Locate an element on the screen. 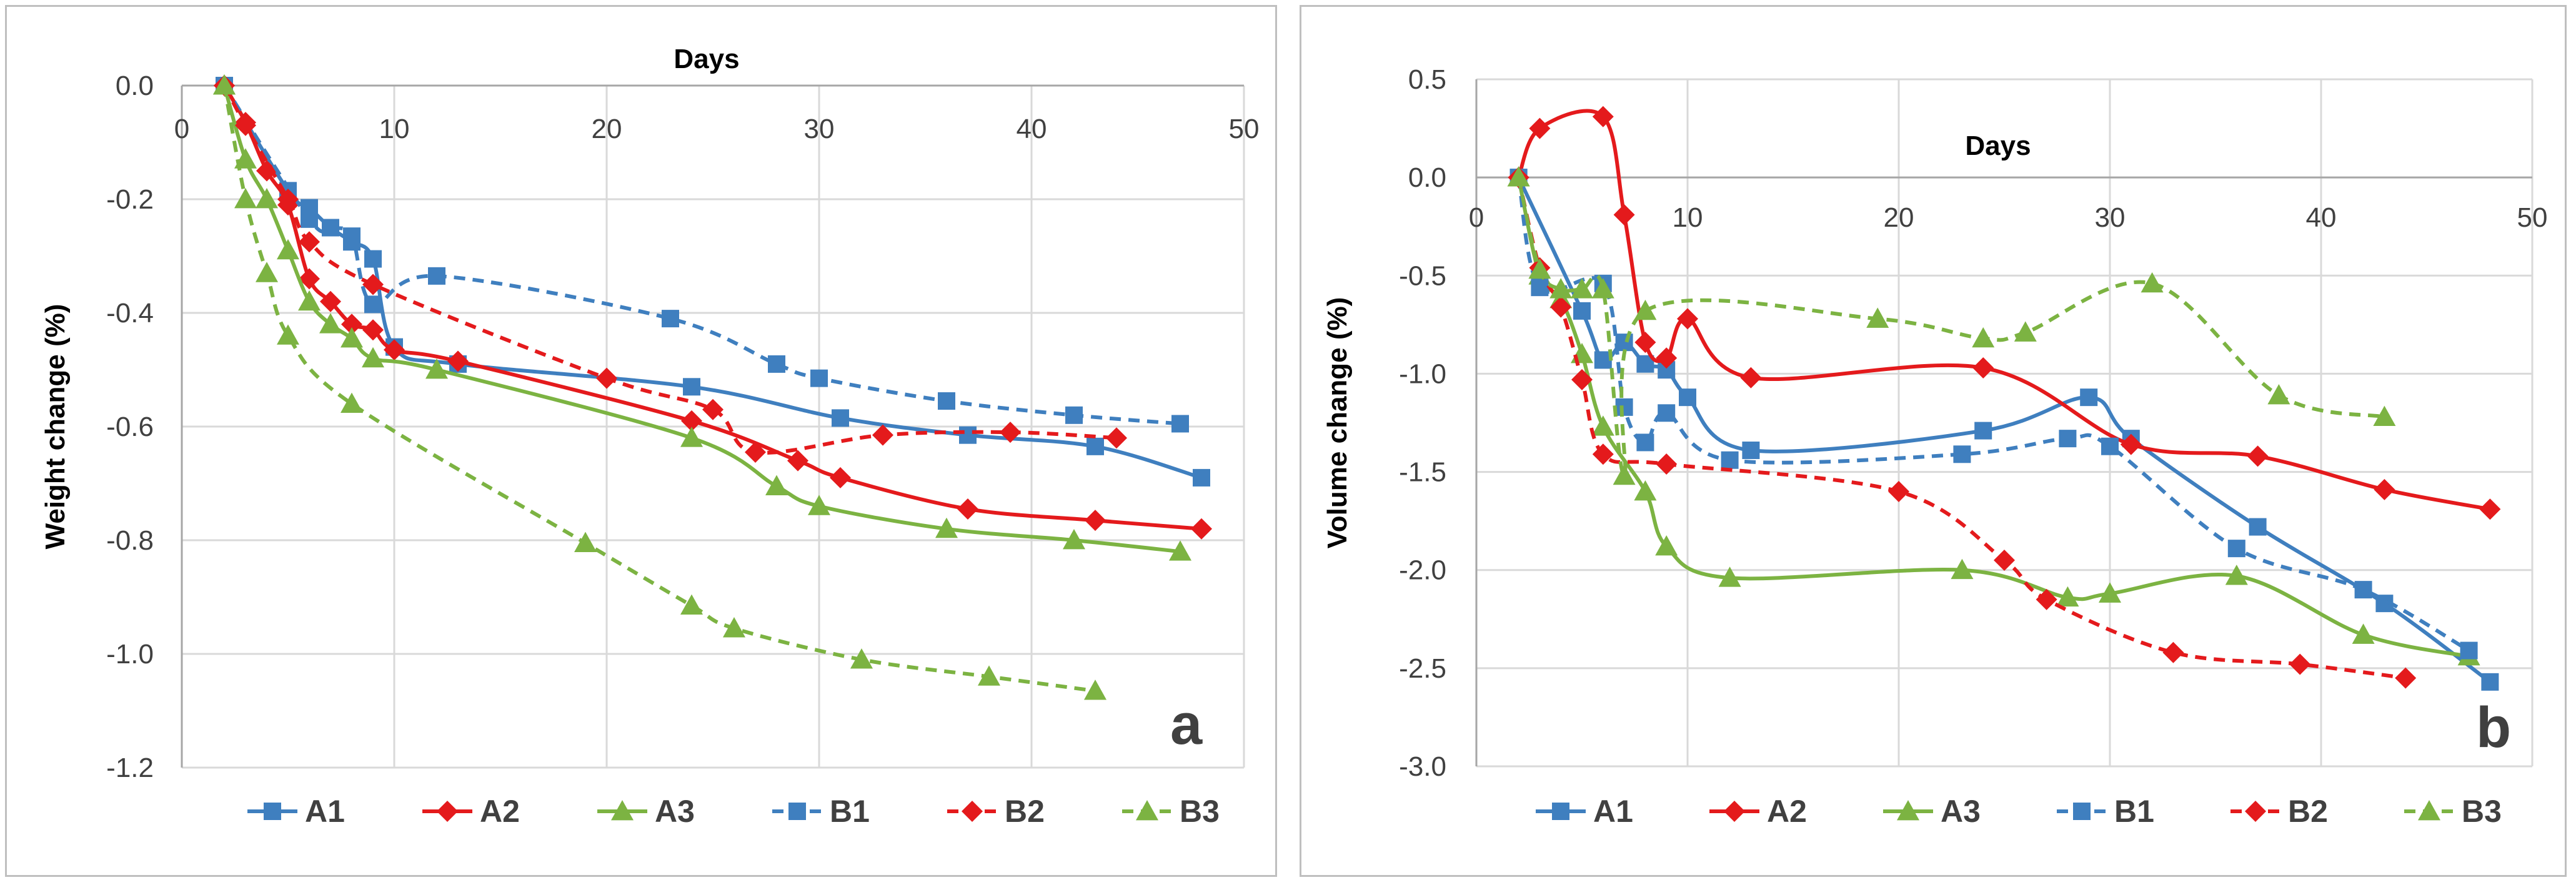 The image size is (2576, 885). series-line is located at coordinates (669, 269).